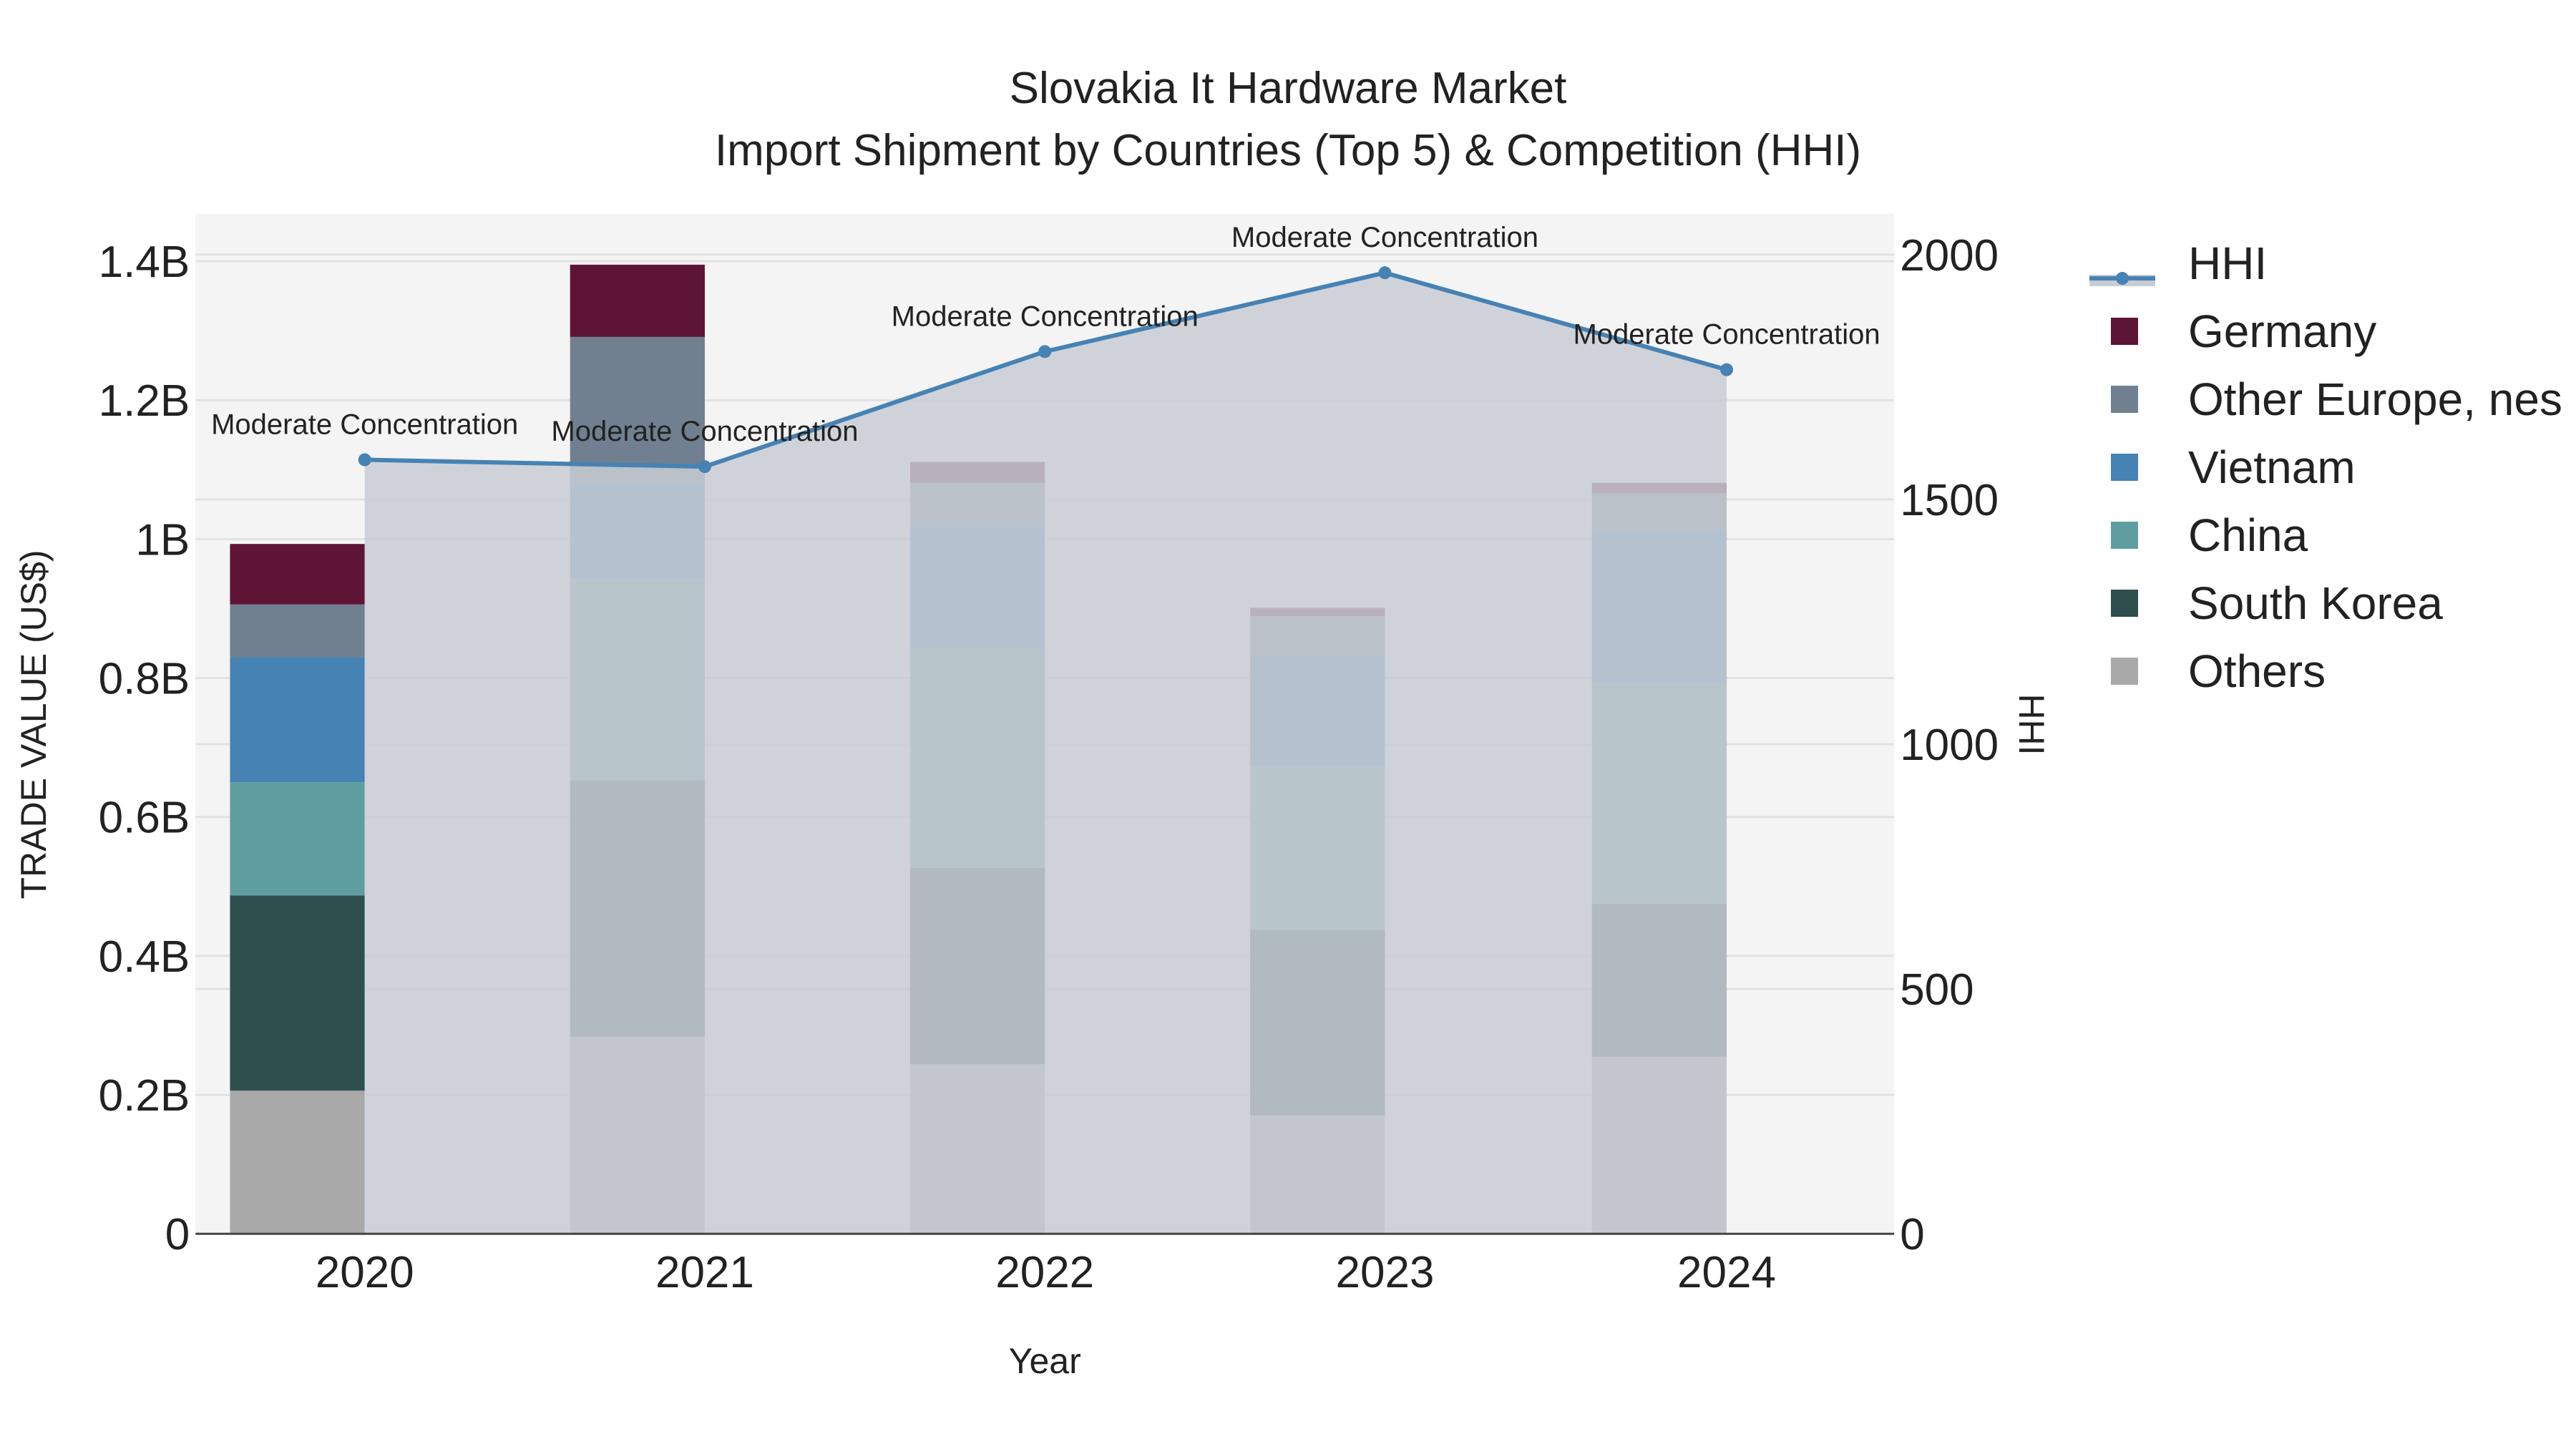  What do you see at coordinates (2315, 603) in the screenshot?
I see `legend-label: South Korea` at bounding box center [2315, 603].